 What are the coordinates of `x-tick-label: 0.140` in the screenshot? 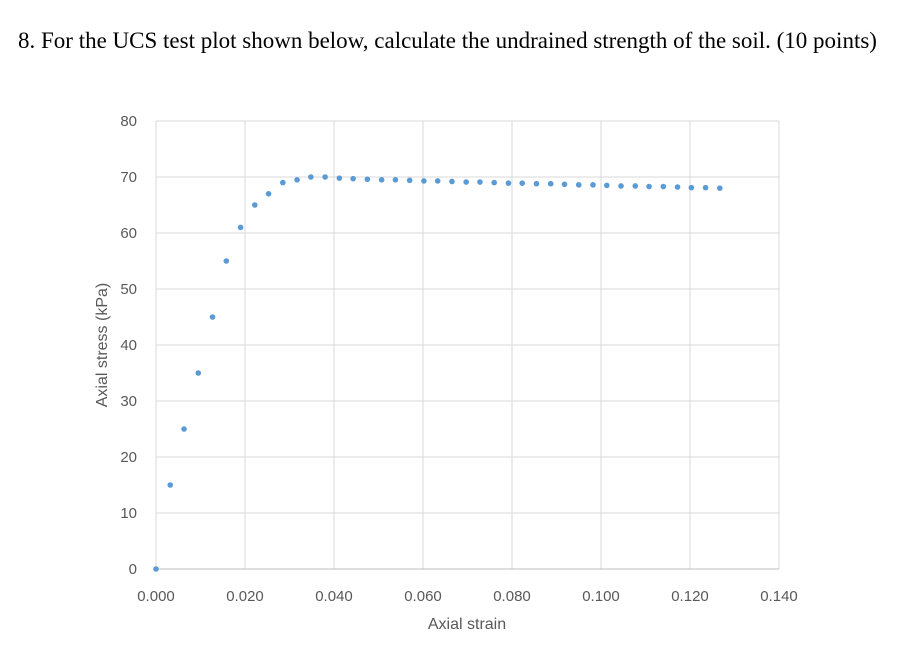 It's located at (779, 596).